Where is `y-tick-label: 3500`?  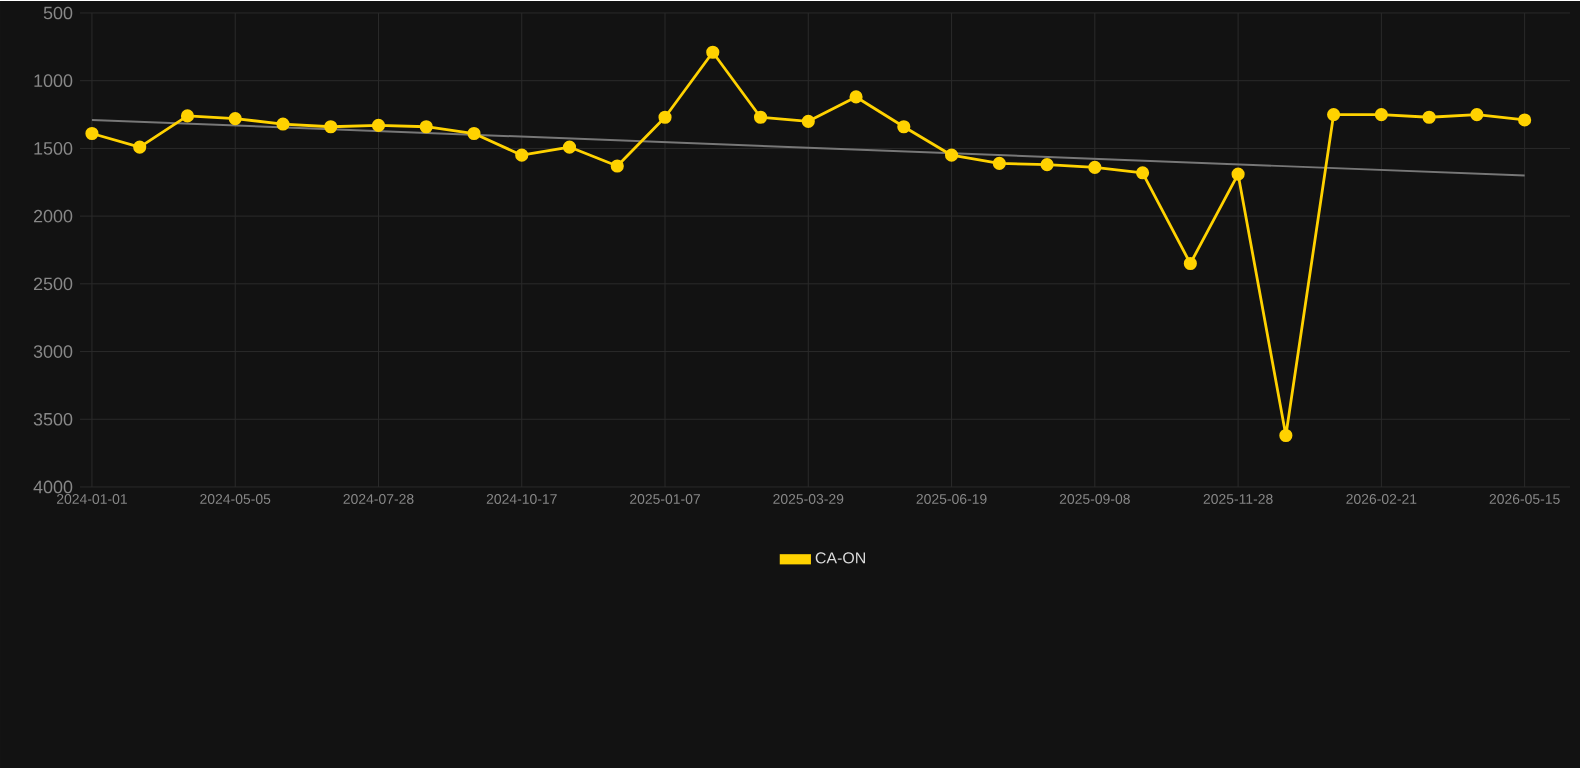
y-tick-label: 3500 is located at coordinates (53, 419).